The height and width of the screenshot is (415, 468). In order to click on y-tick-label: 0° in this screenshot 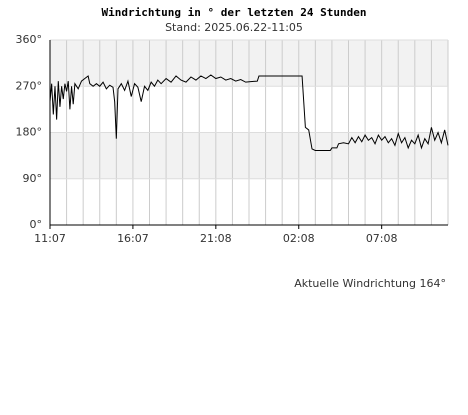, I will do `click(36, 224)`.